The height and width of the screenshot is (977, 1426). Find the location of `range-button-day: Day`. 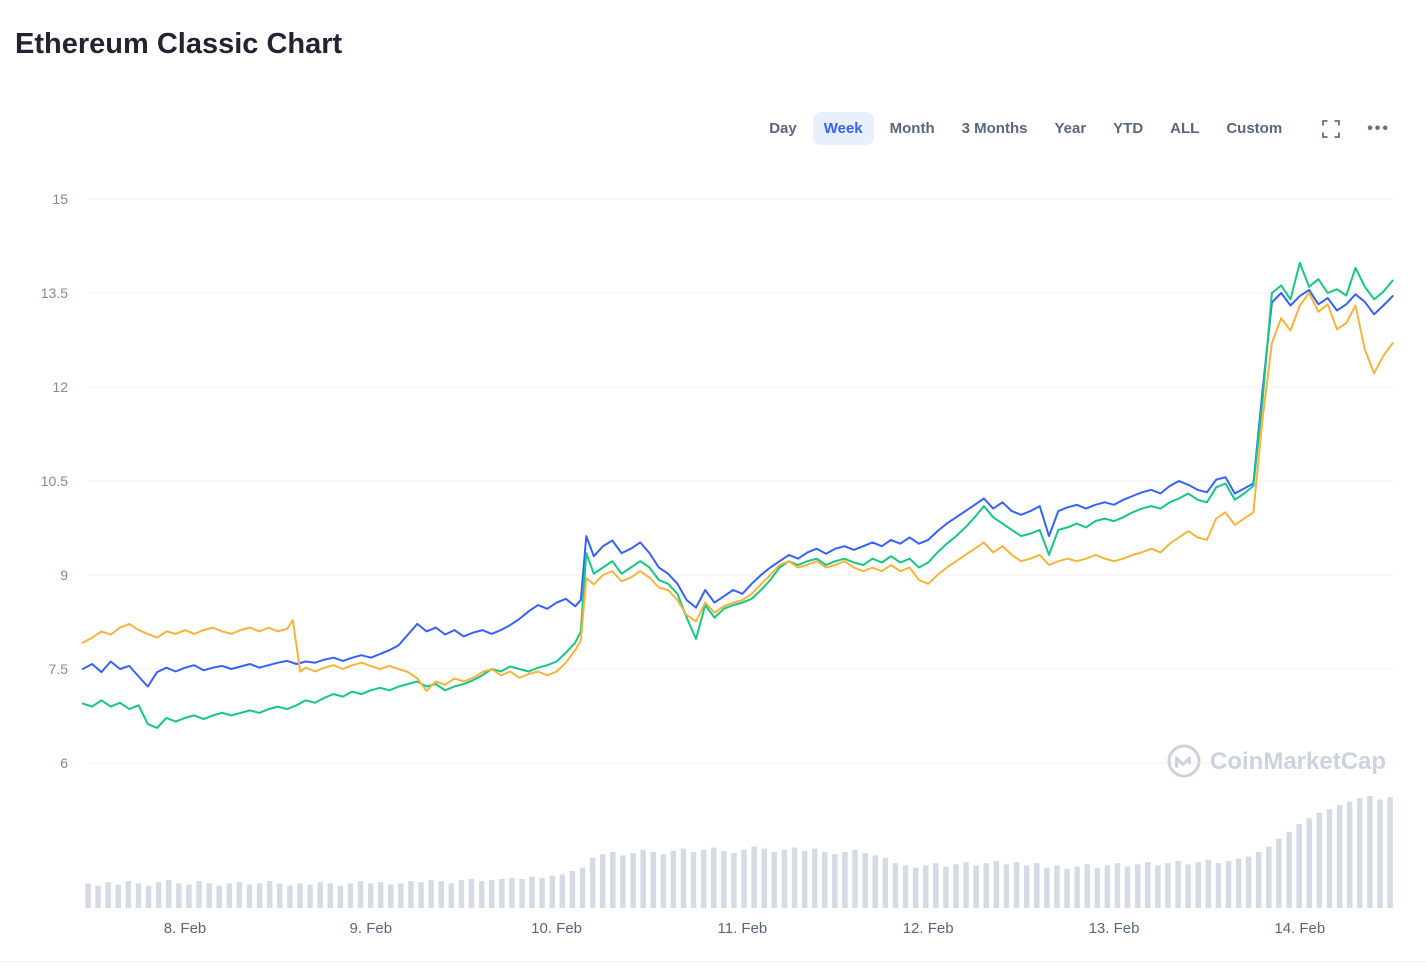

range-button-day: Day is located at coordinates (783, 128).